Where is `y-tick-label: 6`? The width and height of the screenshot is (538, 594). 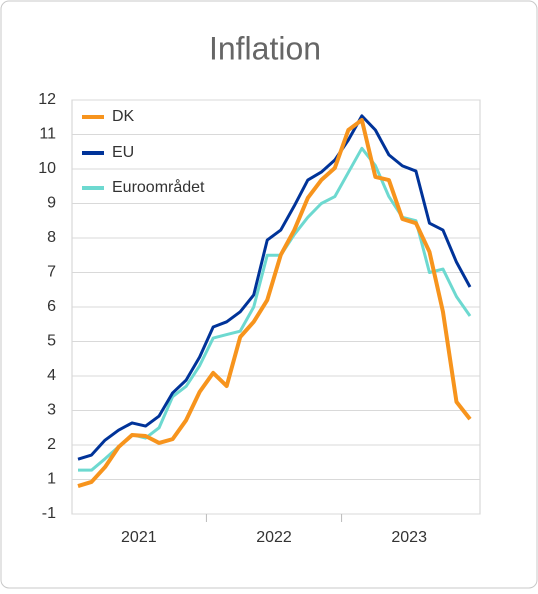 y-tick-label: 6 is located at coordinates (51, 306).